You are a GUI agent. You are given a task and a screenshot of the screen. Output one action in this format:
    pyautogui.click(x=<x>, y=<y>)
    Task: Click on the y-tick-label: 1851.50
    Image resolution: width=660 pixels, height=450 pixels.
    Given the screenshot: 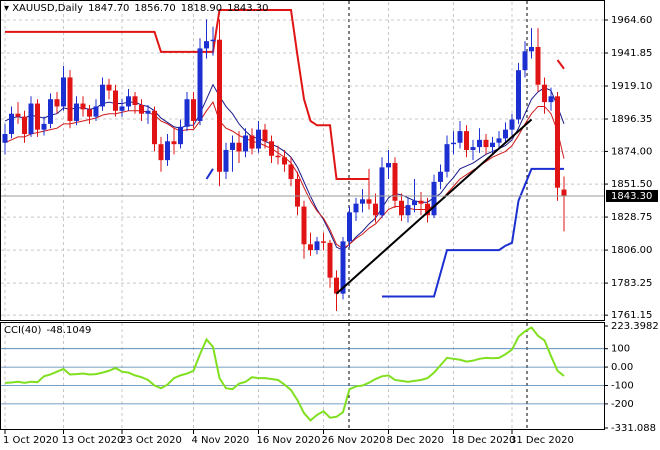 What is the action you would take?
    pyautogui.click(x=631, y=184)
    